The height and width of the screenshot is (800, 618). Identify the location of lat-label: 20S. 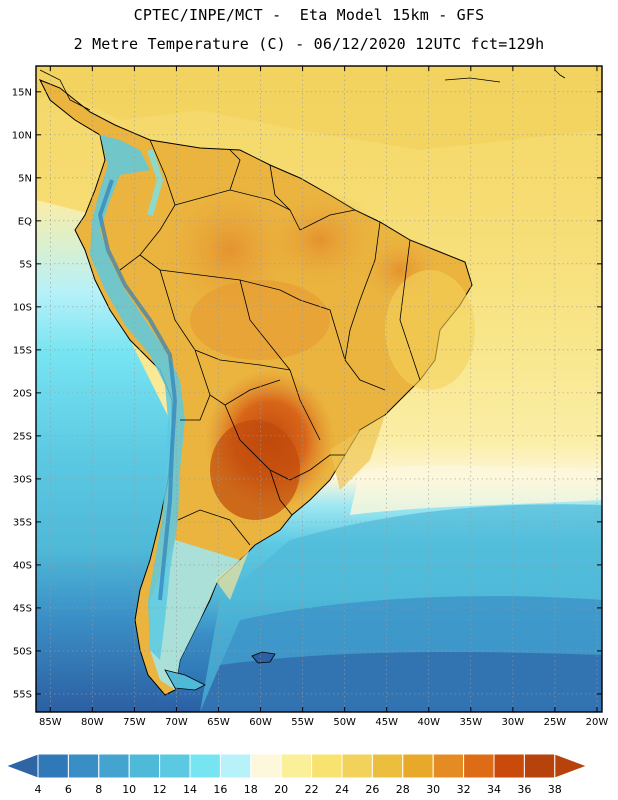
(22, 393).